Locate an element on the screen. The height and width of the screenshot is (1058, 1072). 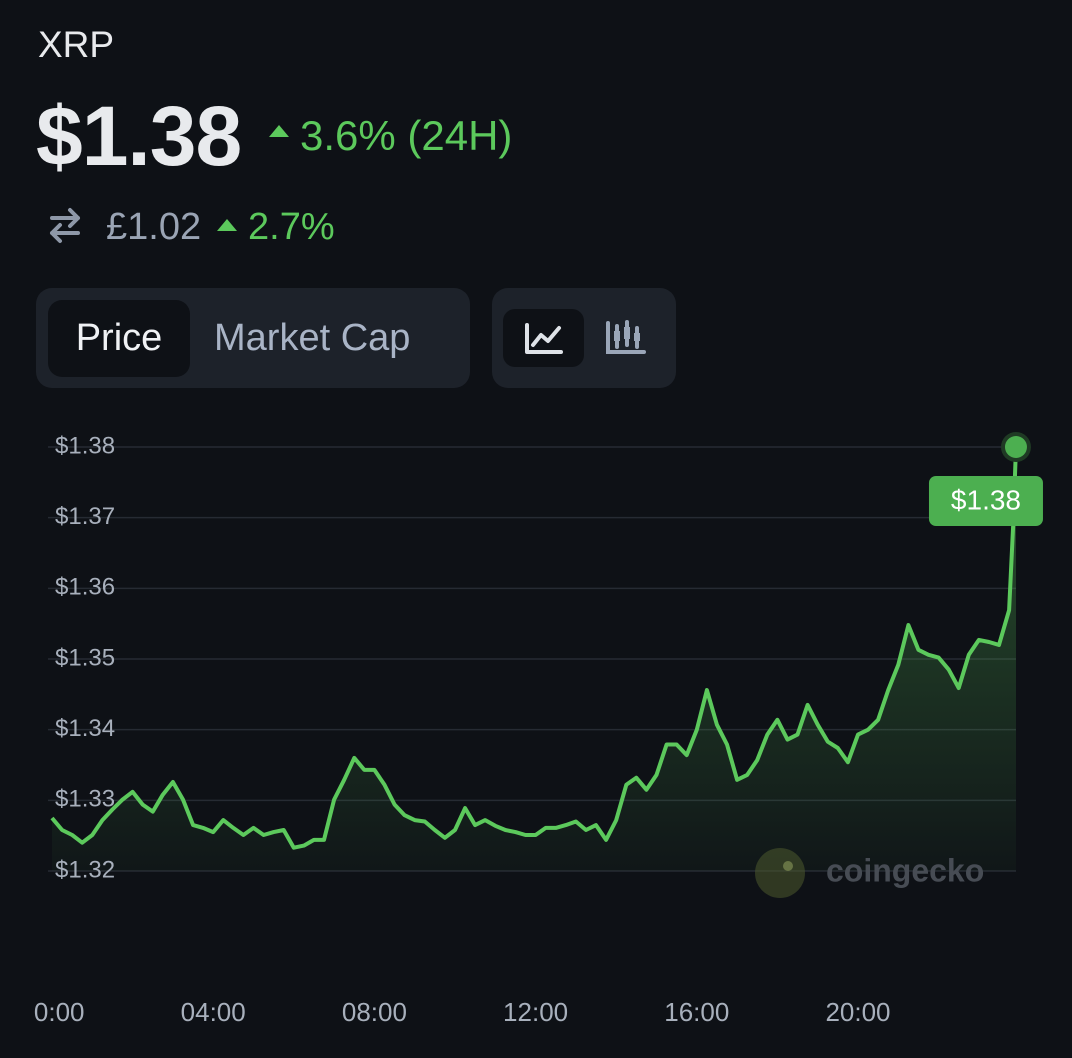
candle-icon is located at coordinates (626, 337).